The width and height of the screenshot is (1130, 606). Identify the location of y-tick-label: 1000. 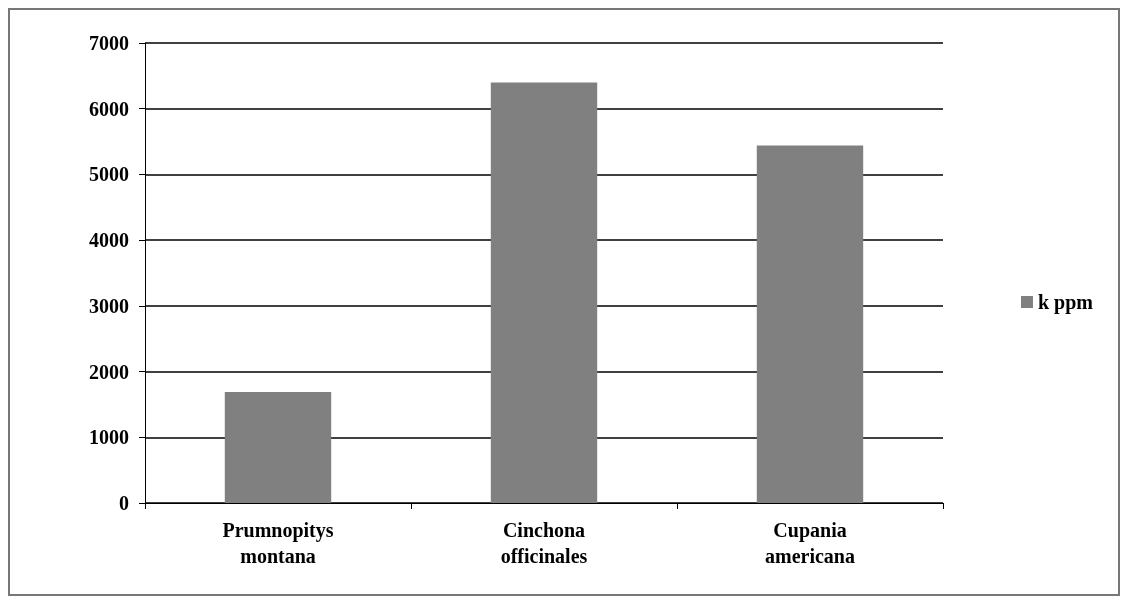
(109, 437).